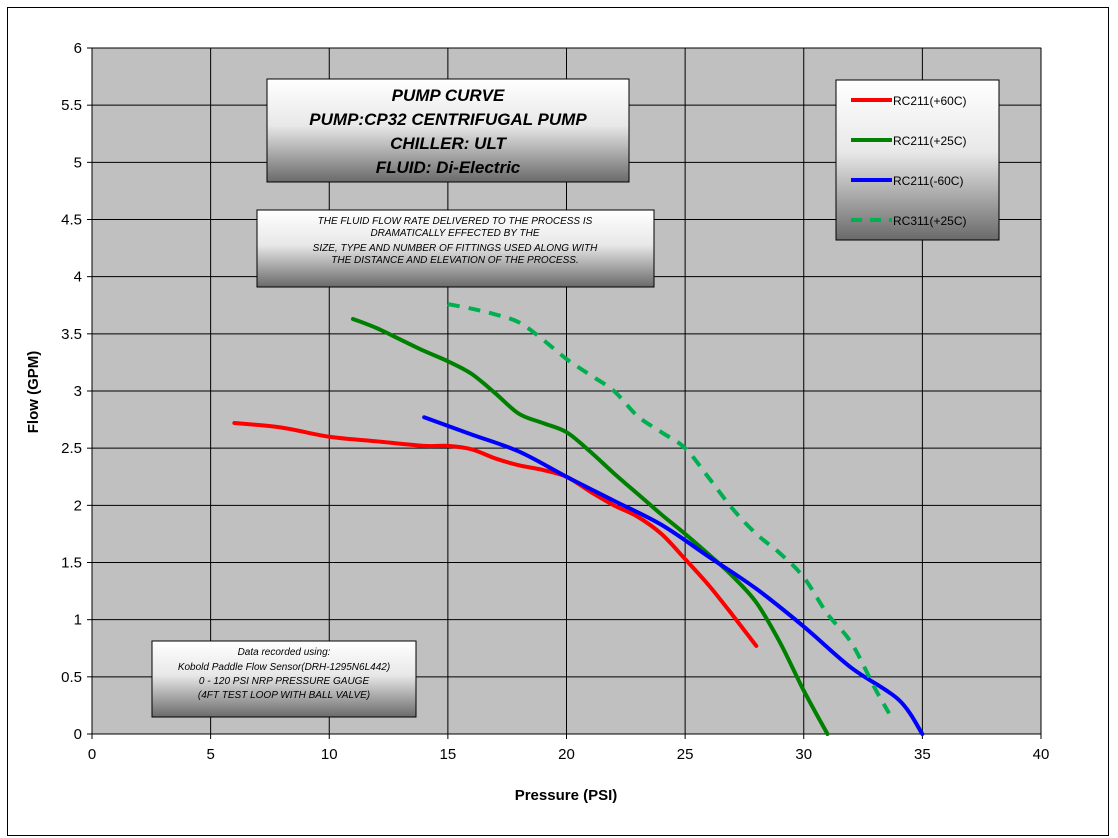  What do you see at coordinates (929, 141) in the screenshot?
I see `legend-label-2: RC211(+25C)` at bounding box center [929, 141].